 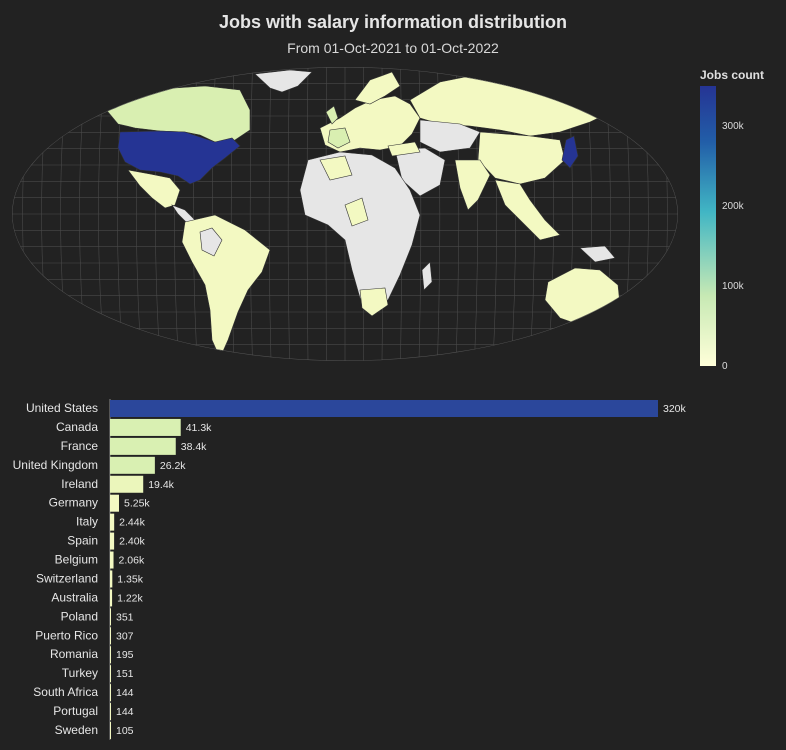 I want to click on colorbar: 0 100k 200k 300k, so click(x=722, y=229).